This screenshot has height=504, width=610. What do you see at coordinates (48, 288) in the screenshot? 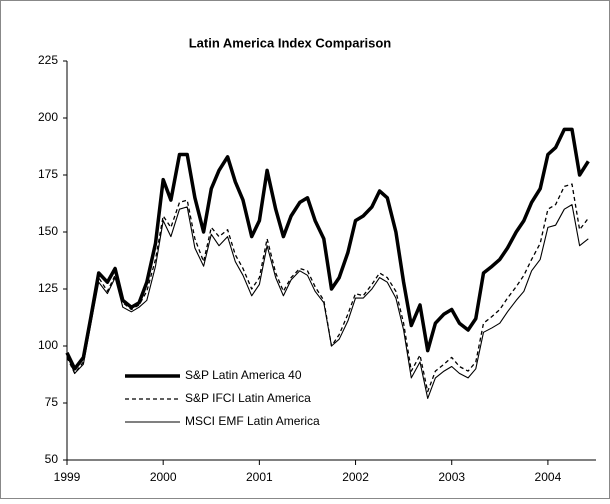
I see `y-tick-label: 125` at bounding box center [48, 288].